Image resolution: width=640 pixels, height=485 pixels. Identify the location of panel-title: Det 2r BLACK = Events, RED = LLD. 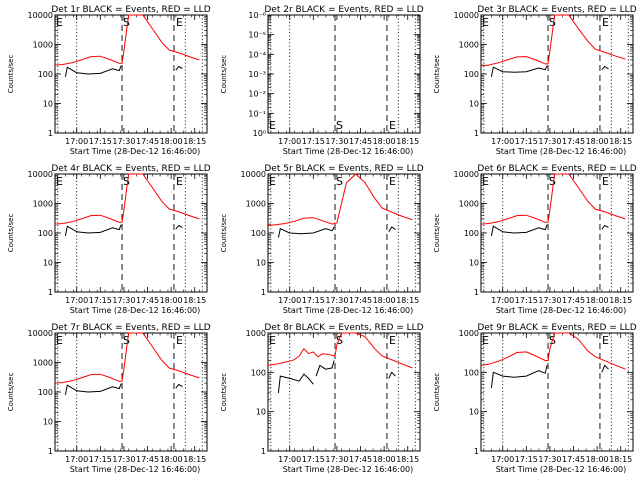
(343, 10).